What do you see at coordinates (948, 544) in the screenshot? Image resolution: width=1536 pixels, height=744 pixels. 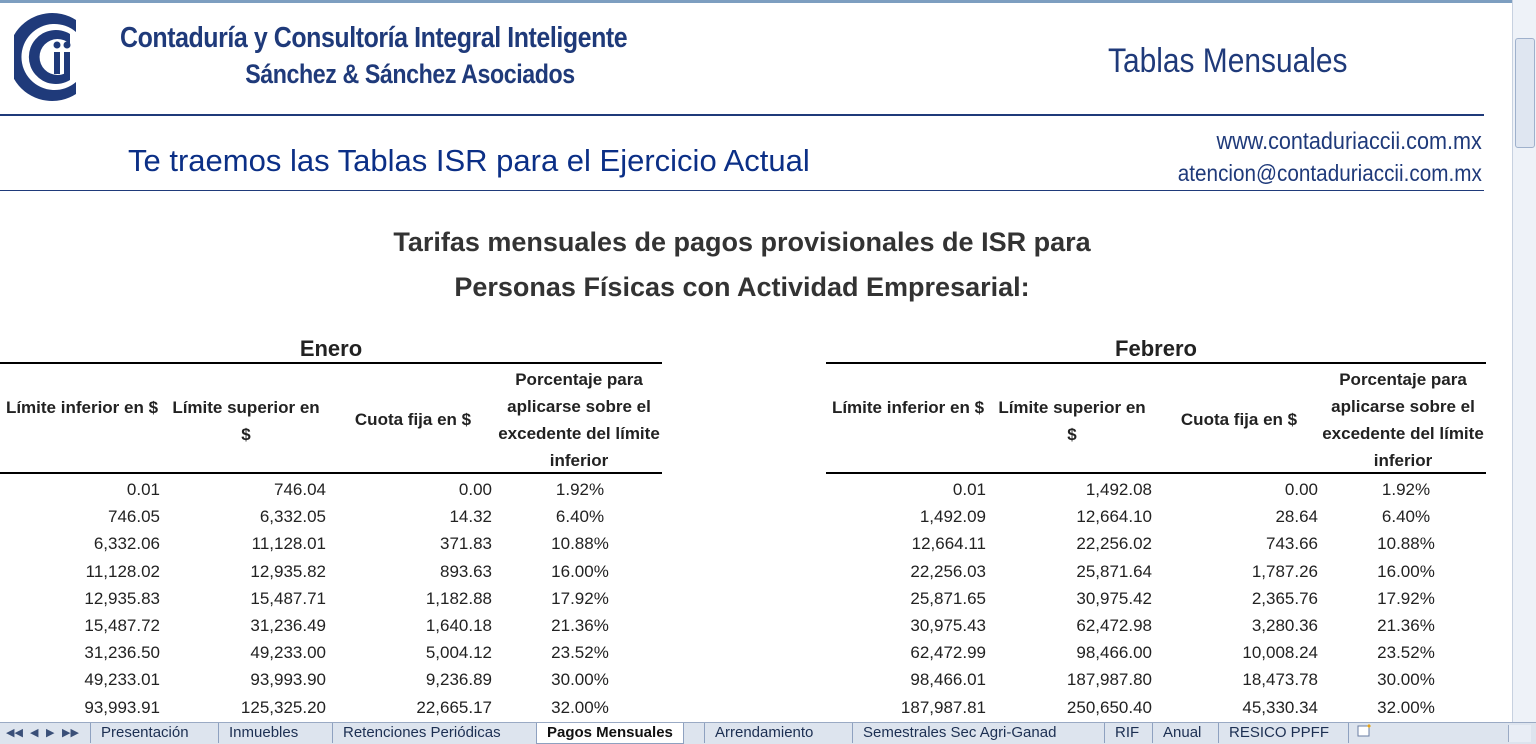 I see `cell-lower-limit: 12,664.11` at bounding box center [948, 544].